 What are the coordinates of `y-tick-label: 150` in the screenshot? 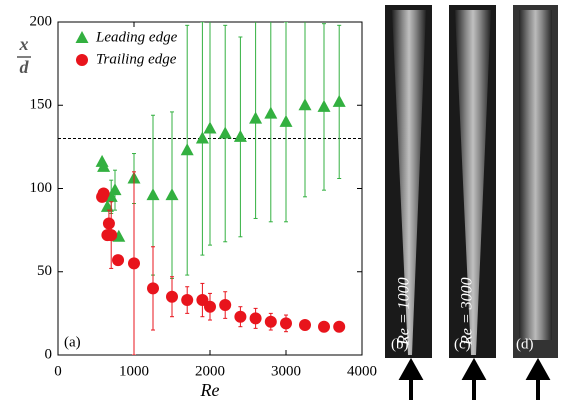 It's located at (41, 105).